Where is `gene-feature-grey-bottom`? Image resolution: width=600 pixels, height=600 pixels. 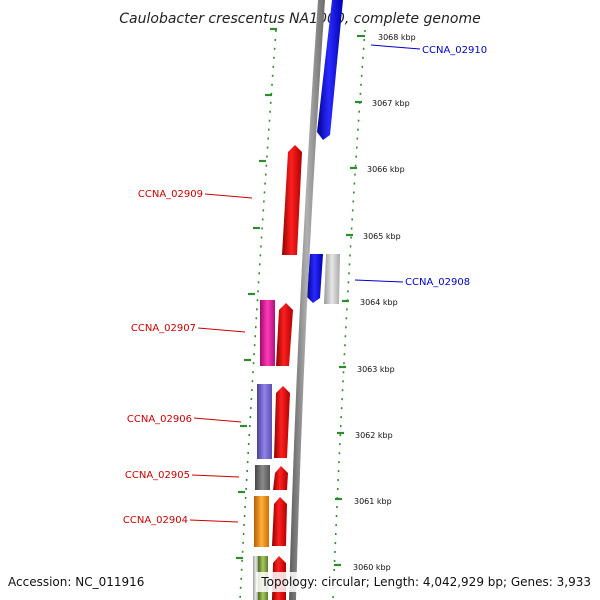
gene-feature-grey-bottom is located at coordinates (255, 578).